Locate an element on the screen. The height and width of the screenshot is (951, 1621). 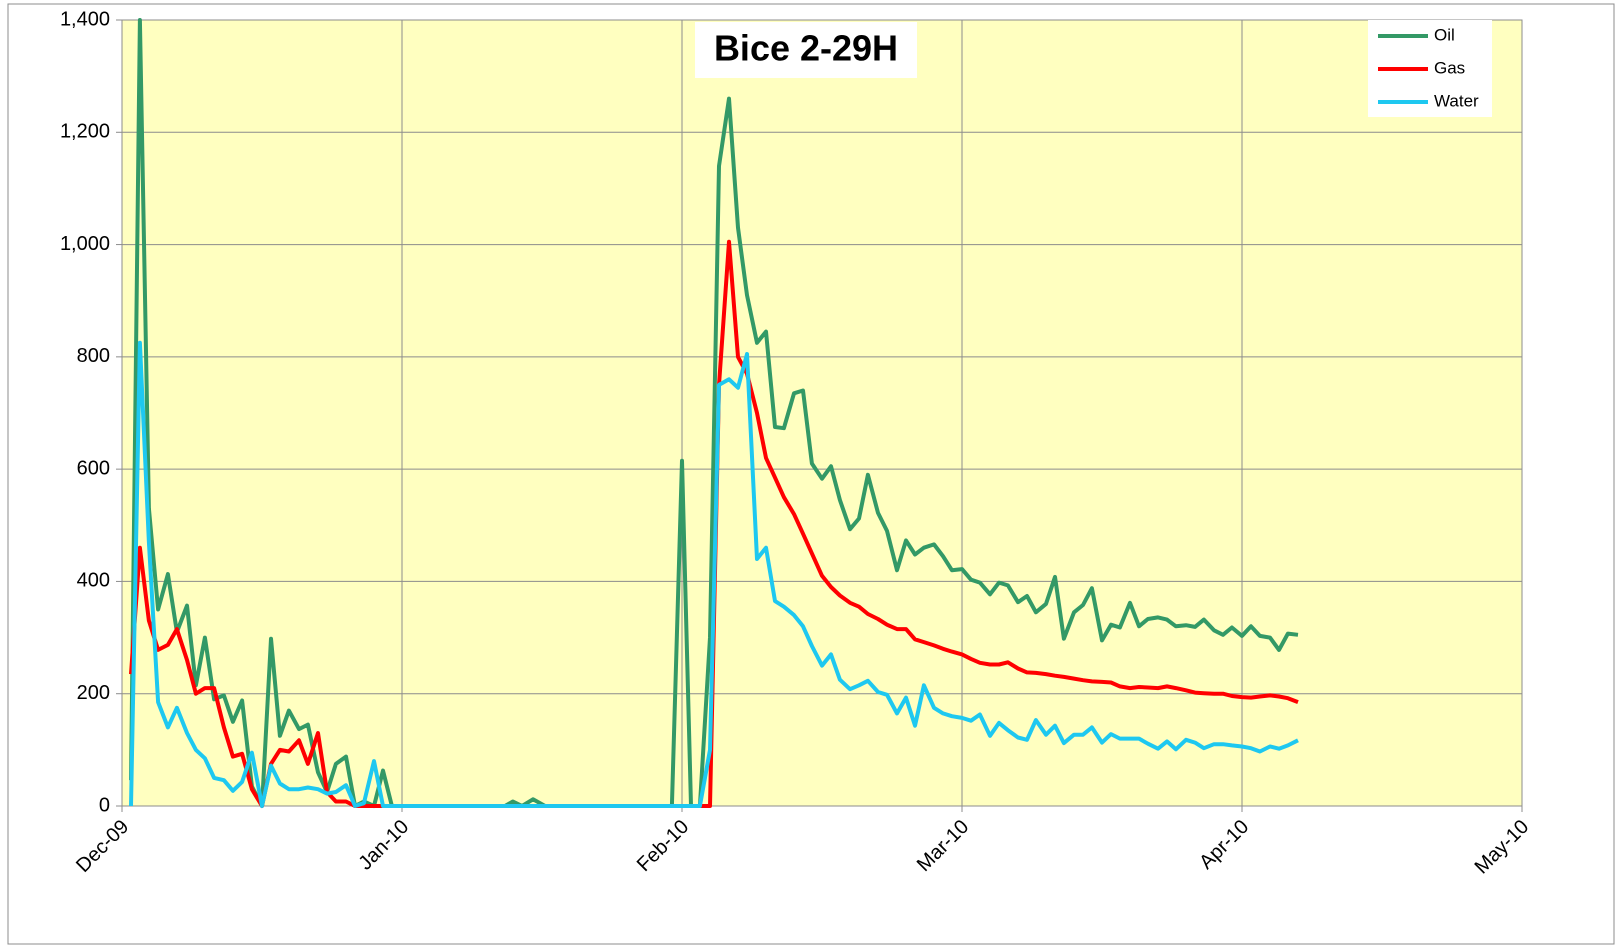
chart-title: Bice 2-29H is located at coordinates (806, 48).